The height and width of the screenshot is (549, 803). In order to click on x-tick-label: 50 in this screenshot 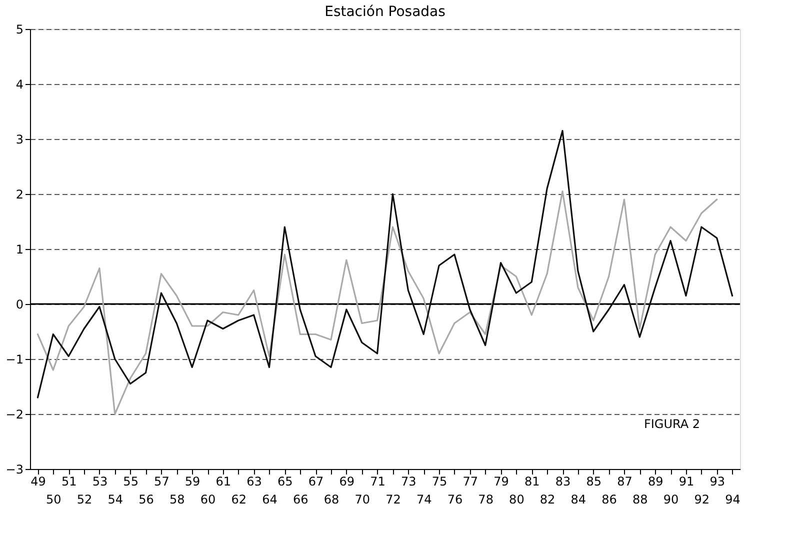, I will do `click(54, 499)`.